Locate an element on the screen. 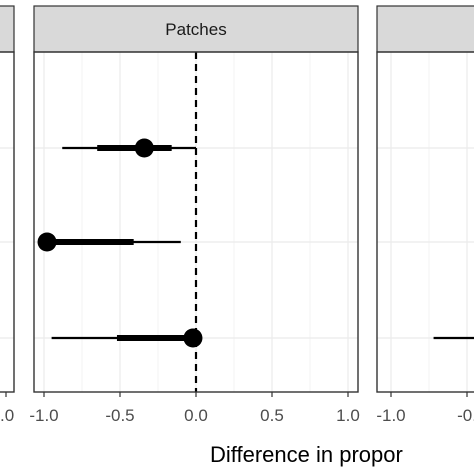 Image resolution: width=474 pixels, height=474 pixels. x-tick-label: 0.5 is located at coordinates (272, 415).